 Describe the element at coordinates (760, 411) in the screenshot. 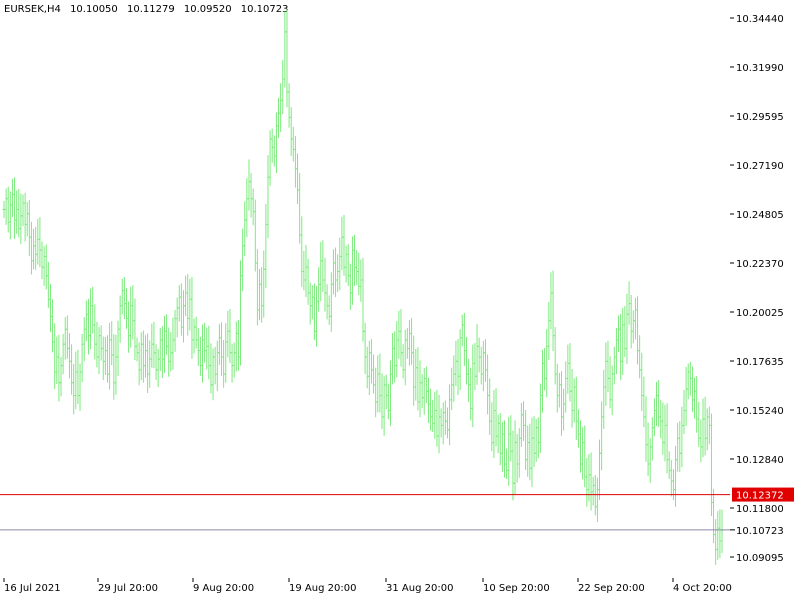

I see `y-tick-label: 10.15240` at that location.